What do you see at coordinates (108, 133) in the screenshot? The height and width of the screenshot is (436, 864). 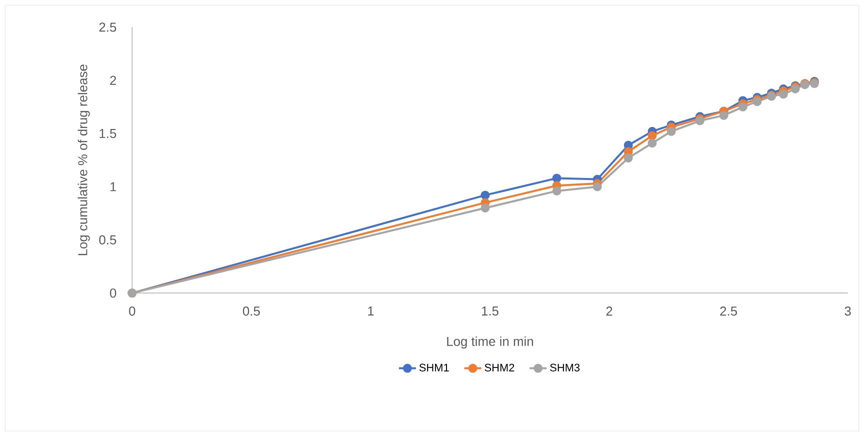 I see `y-tick-label: 1.5` at bounding box center [108, 133].